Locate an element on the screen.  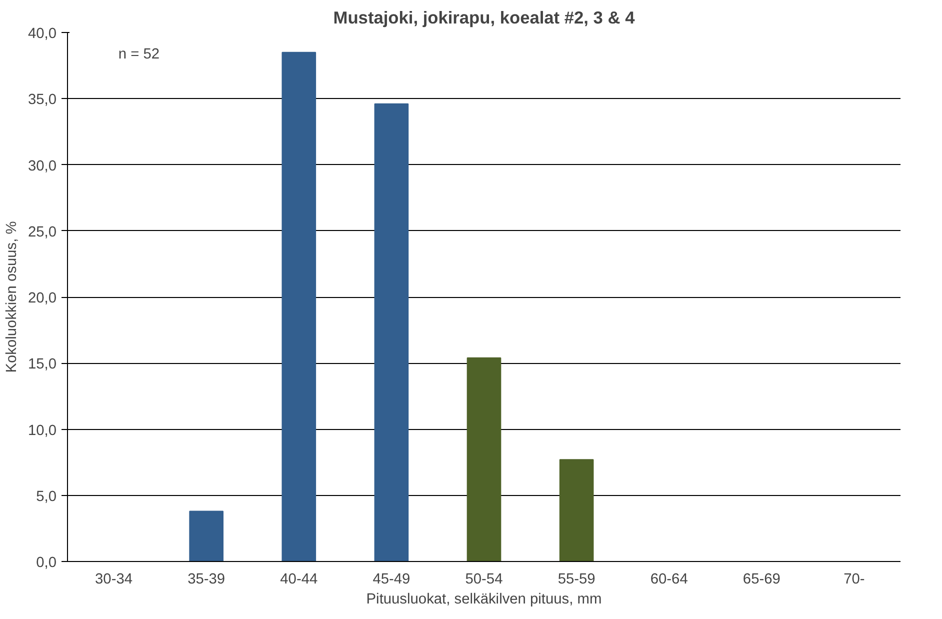
y-tick-label: 30,0 is located at coordinates (42, 166).